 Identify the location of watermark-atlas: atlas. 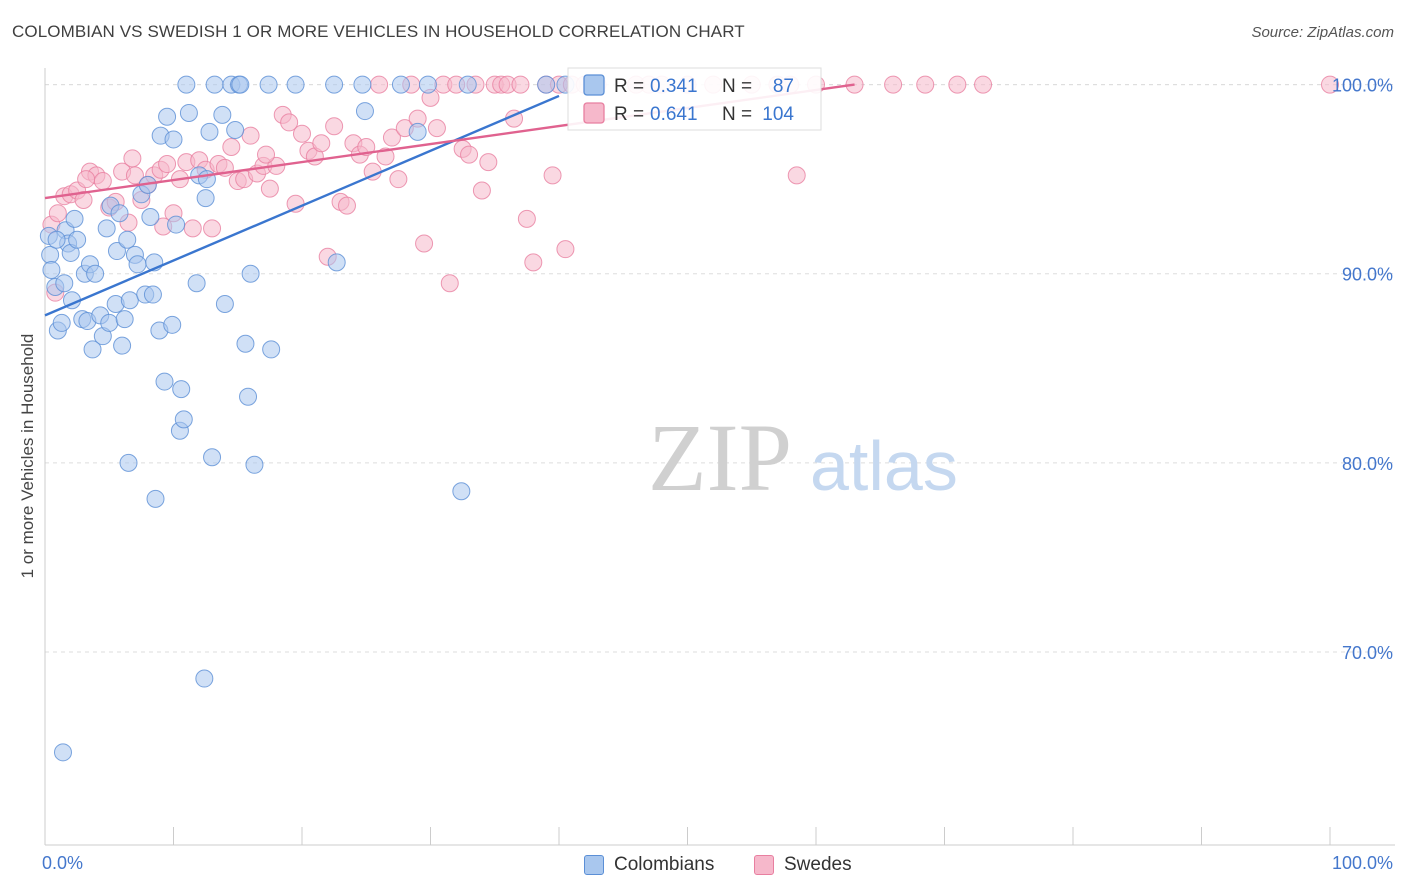
(884, 466).